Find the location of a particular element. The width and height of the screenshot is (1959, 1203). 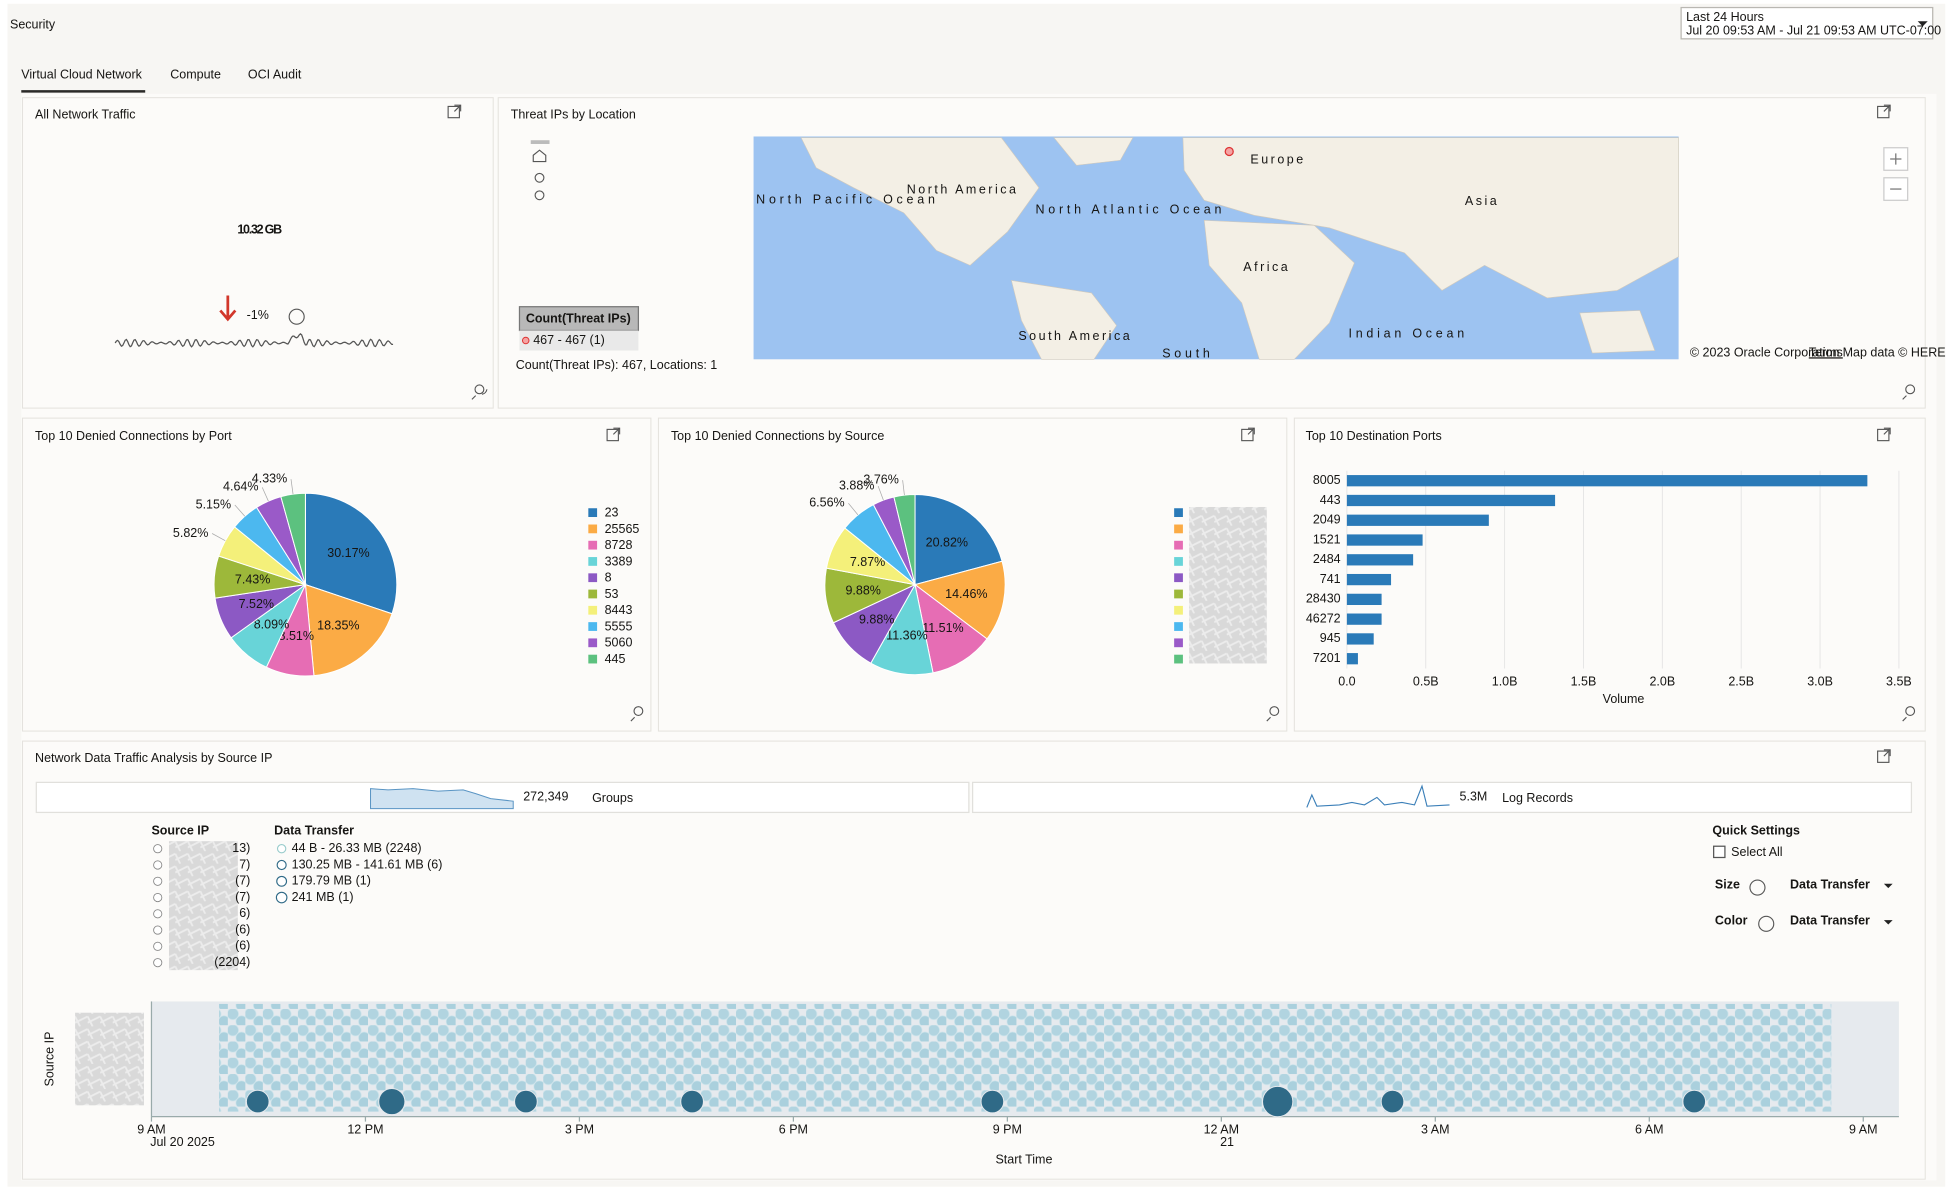

threat-location is located at coordinates (1229, 151).